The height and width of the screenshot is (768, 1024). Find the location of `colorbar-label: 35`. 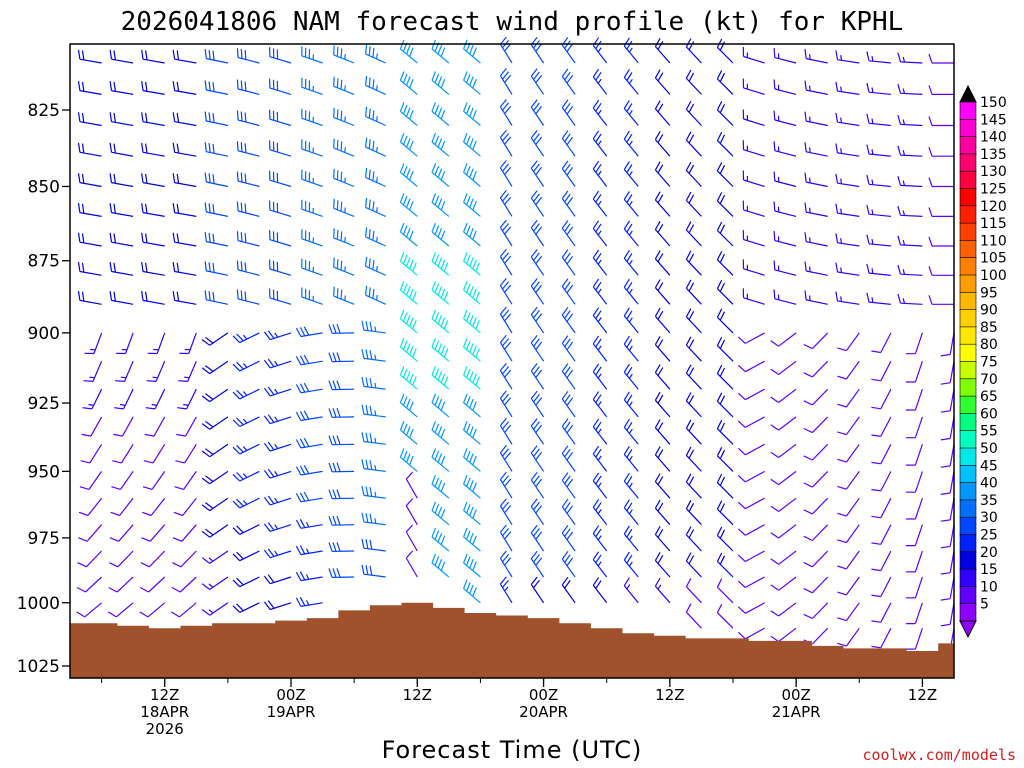

colorbar-label: 35 is located at coordinates (989, 501).